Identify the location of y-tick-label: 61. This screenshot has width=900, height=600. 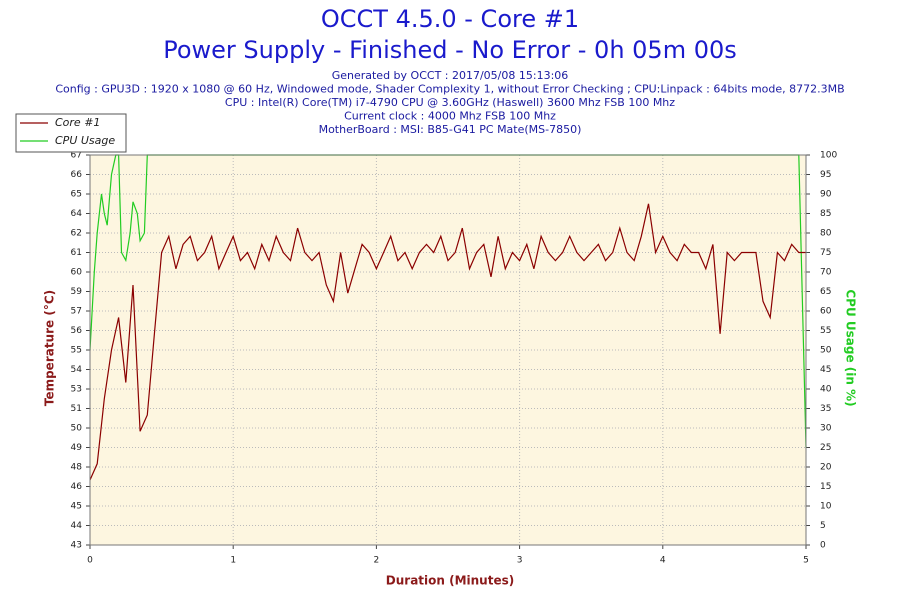
(76, 253).